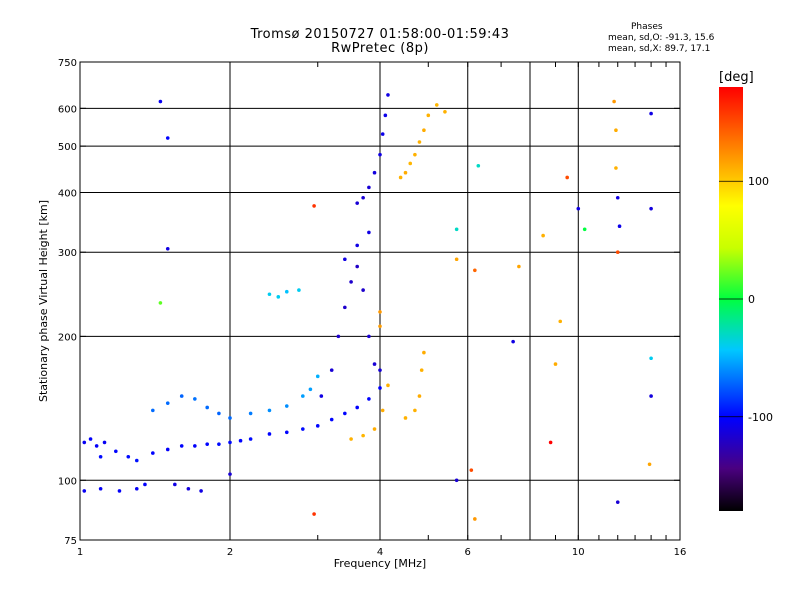 The width and height of the screenshot is (800, 600). Describe the element at coordinates (230, 552) in the screenshot. I see `x-tick-label: 2` at that location.